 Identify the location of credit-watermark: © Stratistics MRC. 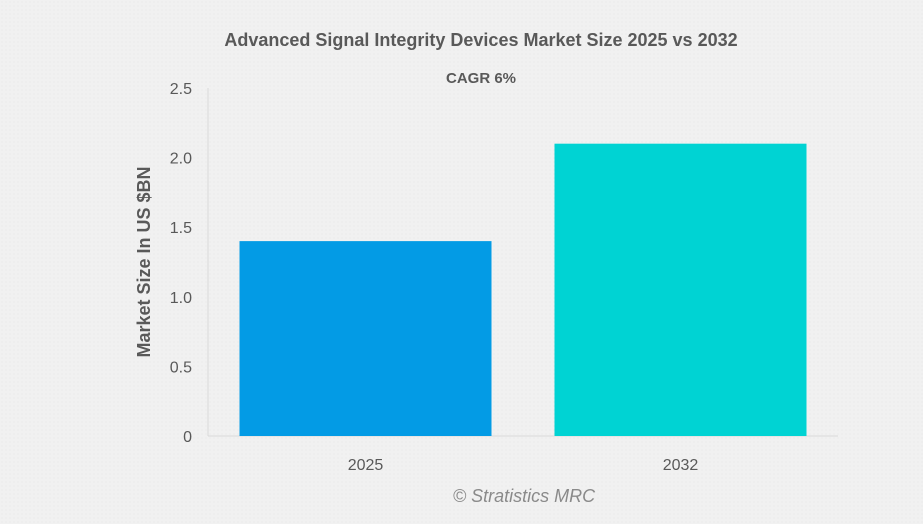
(524, 496).